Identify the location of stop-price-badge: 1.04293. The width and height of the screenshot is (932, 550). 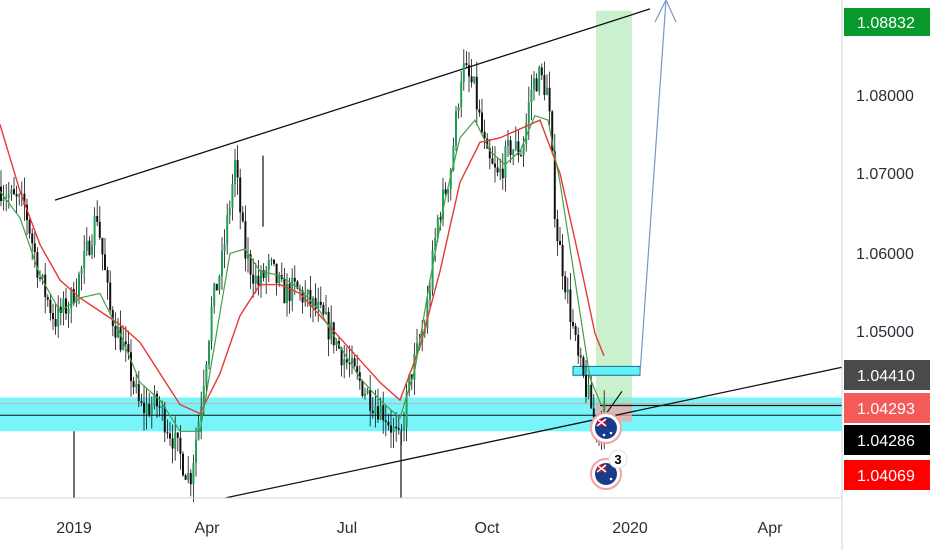
(887, 408).